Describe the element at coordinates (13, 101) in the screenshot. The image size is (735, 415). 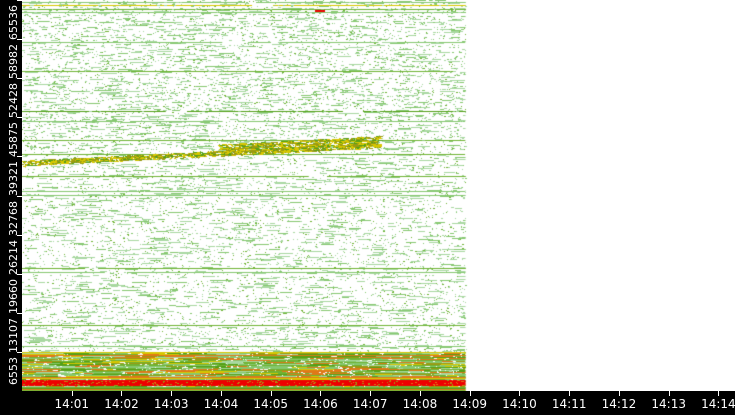
I see `y-axis-tick-label: 52428` at that location.